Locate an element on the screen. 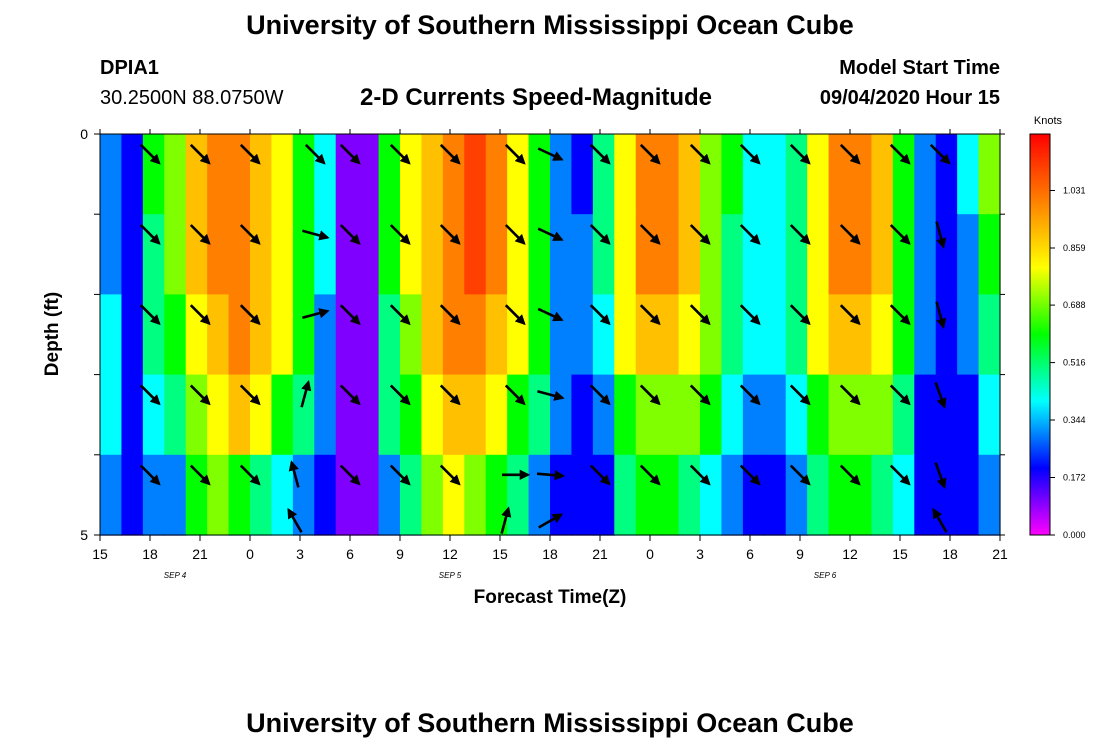 Image resolution: width=1100 pixels, height=750 pixels. date-label: SEP 6 is located at coordinates (825, 575).